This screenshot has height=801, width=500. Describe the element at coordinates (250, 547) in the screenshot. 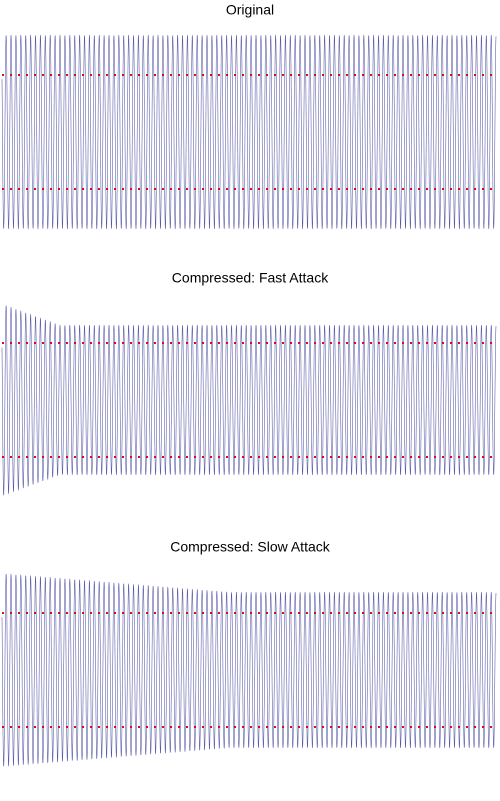

I see `panel-title: Compressed: Slow Attack` at that location.